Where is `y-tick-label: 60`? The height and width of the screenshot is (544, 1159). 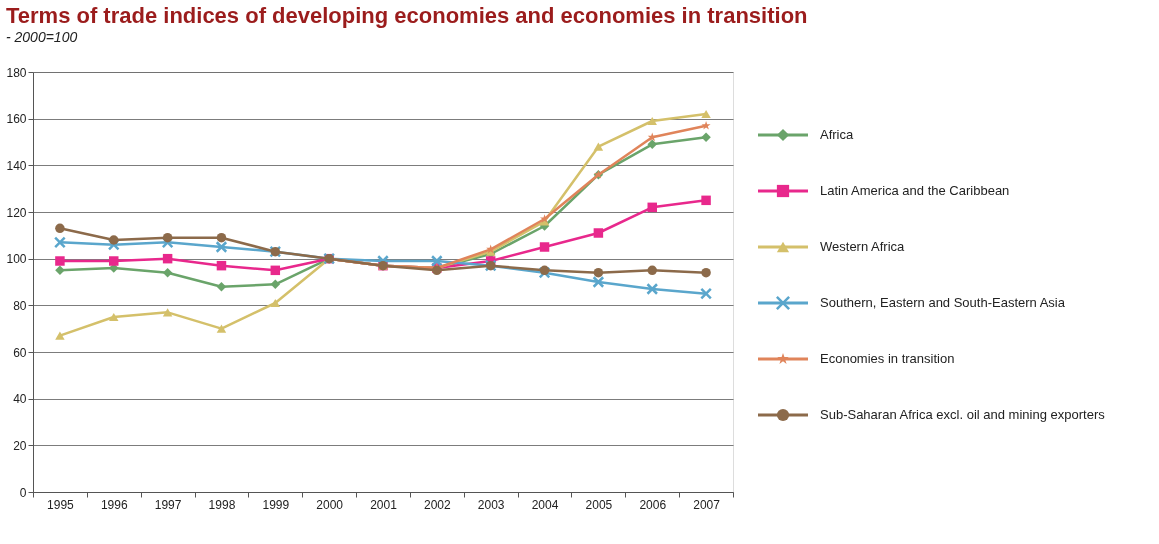 y-tick-label: 60 is located at coordinates (20, 352).